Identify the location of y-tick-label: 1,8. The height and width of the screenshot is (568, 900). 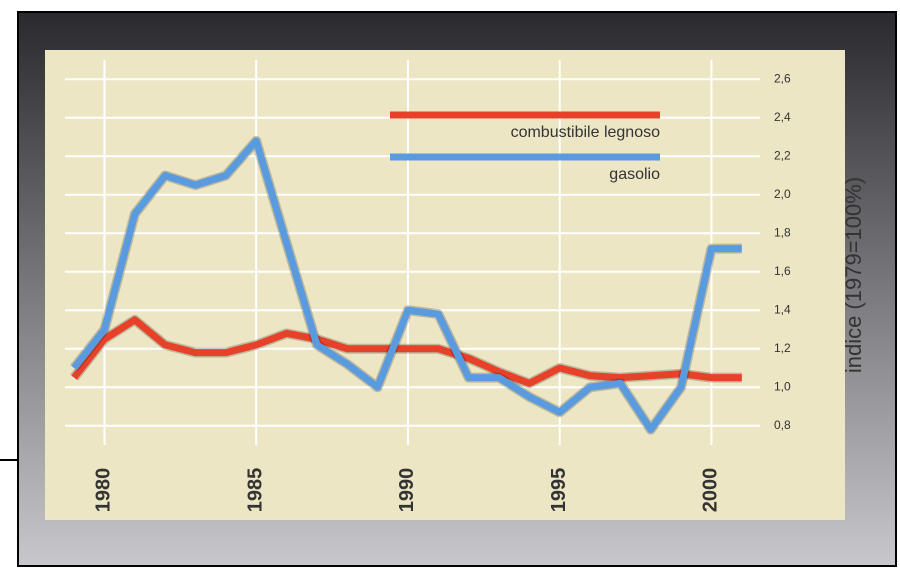
(782, 232).